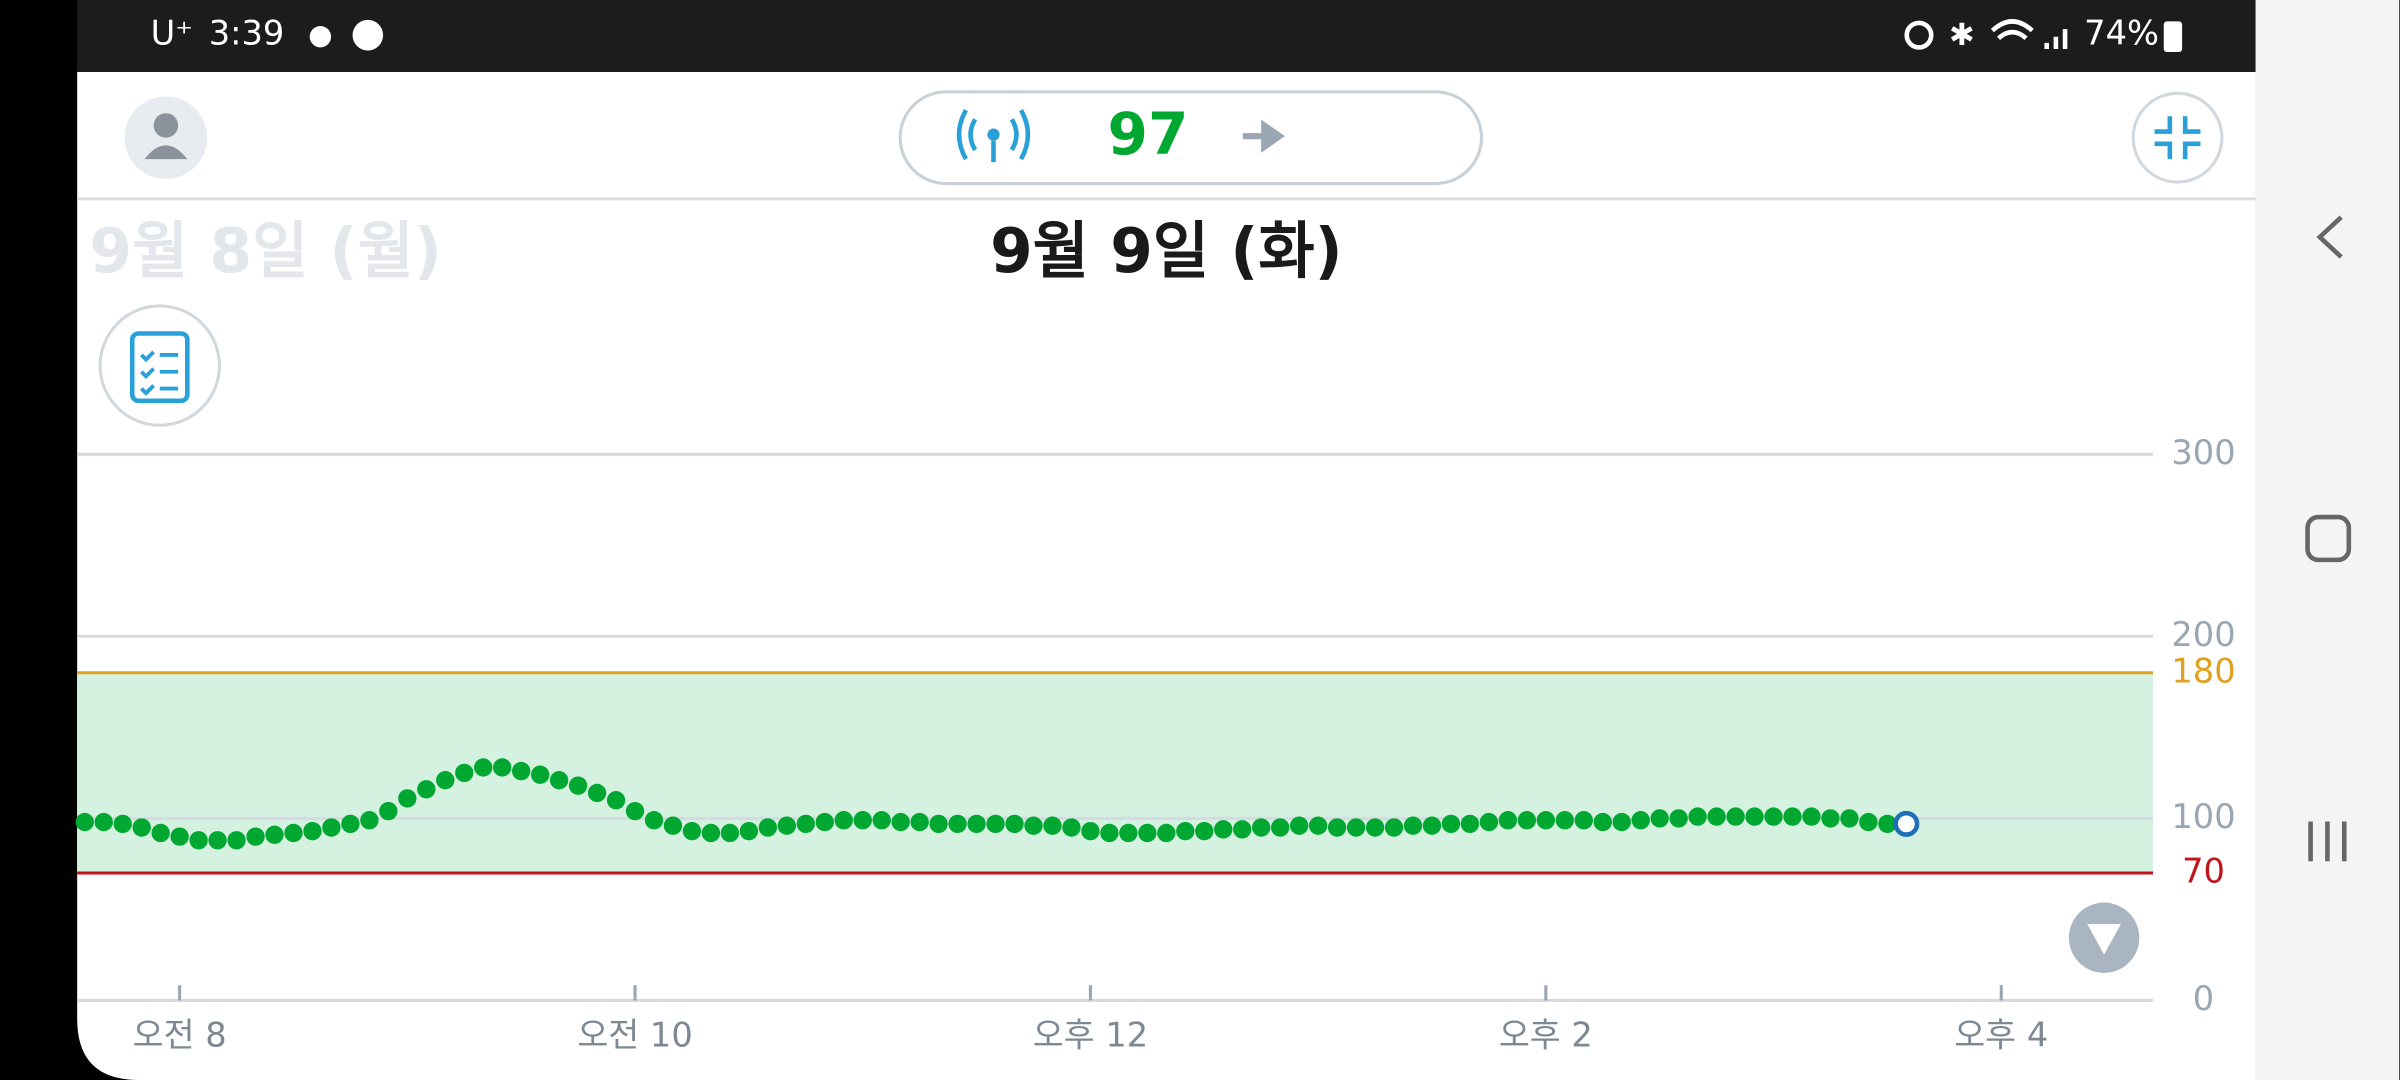 The height and width of the screenshot is (1080, 2400). I want to click on collapse-icon, so click(2177, 138).